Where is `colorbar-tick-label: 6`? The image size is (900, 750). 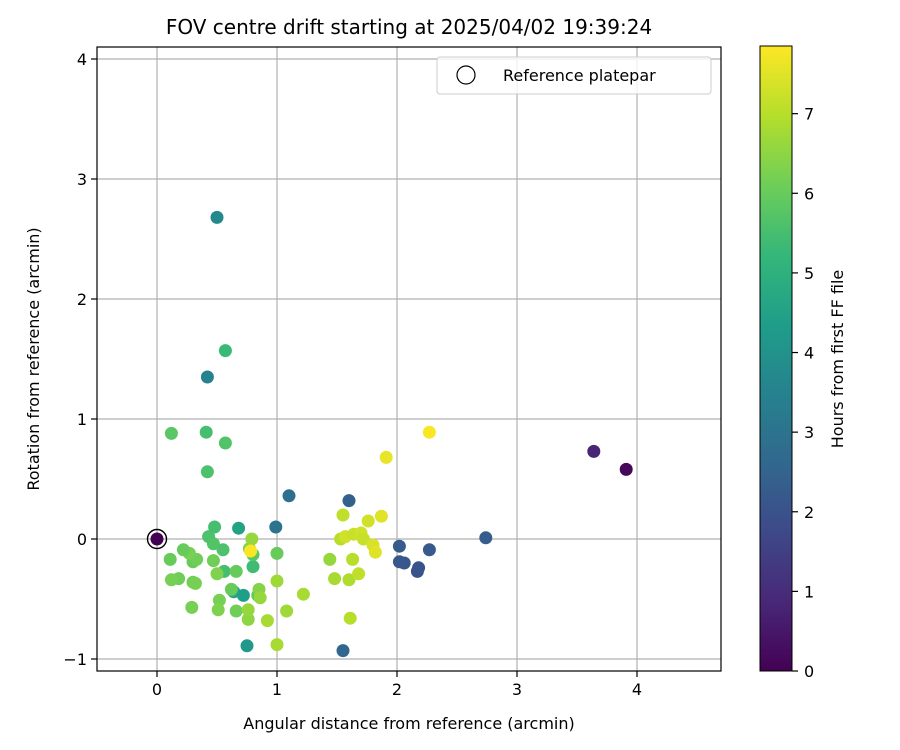 colorbar-tick-label: 6 is located at coordinates (809, 193).